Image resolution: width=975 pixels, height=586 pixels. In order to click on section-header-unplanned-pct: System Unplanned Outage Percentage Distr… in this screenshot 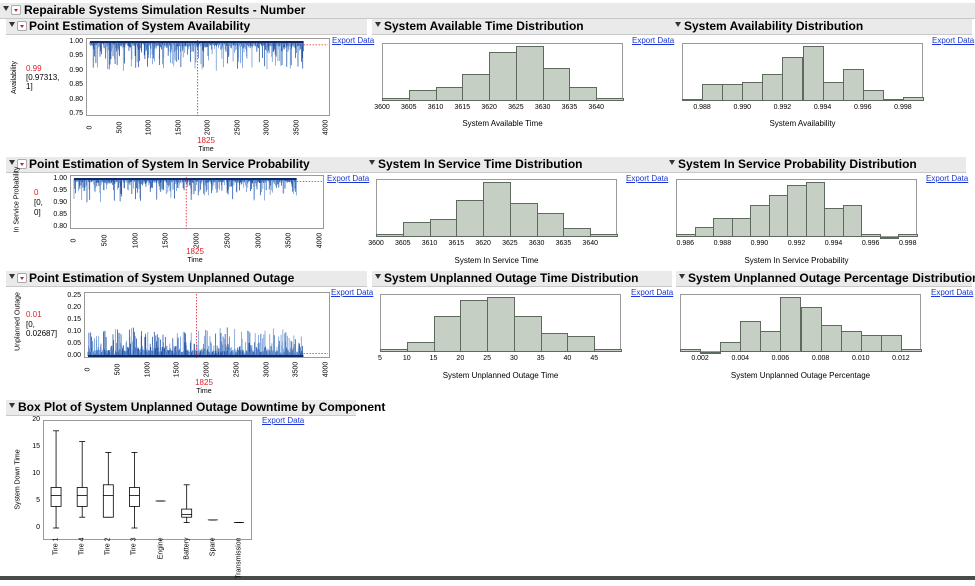, I will do `click(825, 279)`.